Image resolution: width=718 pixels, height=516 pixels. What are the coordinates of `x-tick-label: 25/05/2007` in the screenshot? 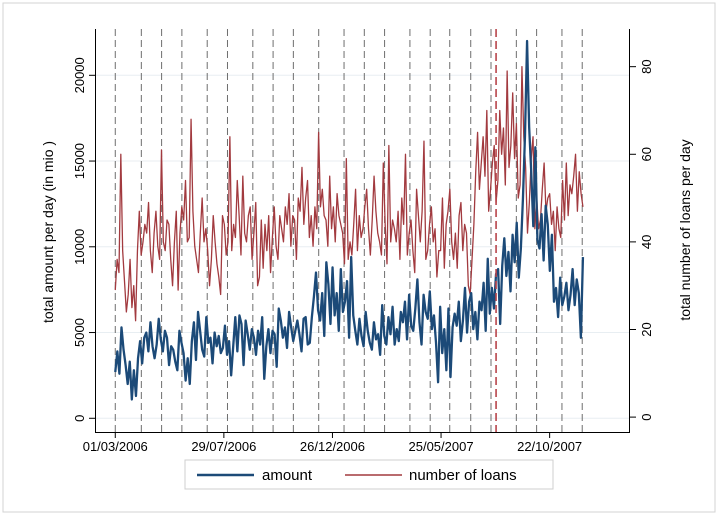 It's located at (441, 446).